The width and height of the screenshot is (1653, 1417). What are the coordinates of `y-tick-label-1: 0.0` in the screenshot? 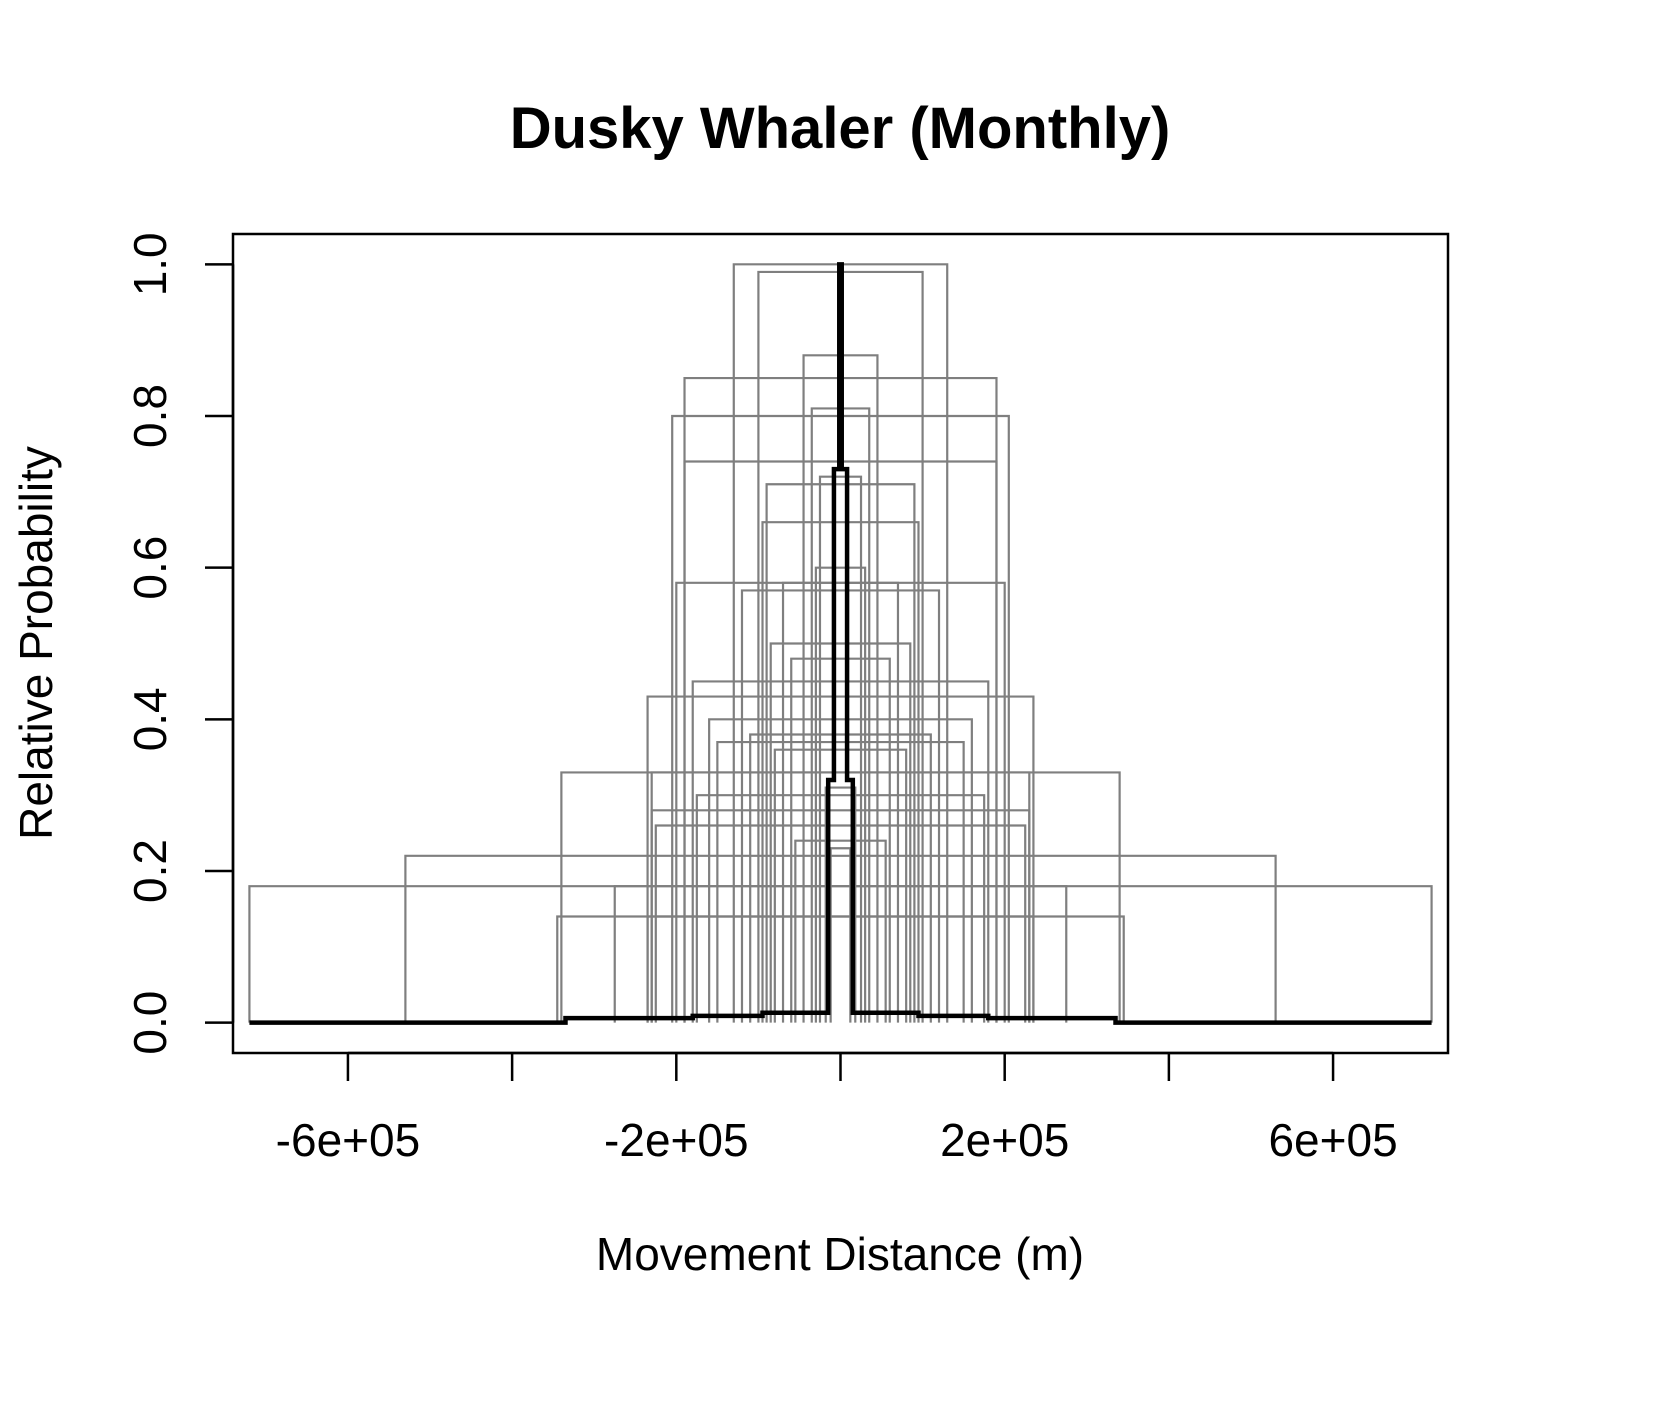 It's located at (150, 1023).